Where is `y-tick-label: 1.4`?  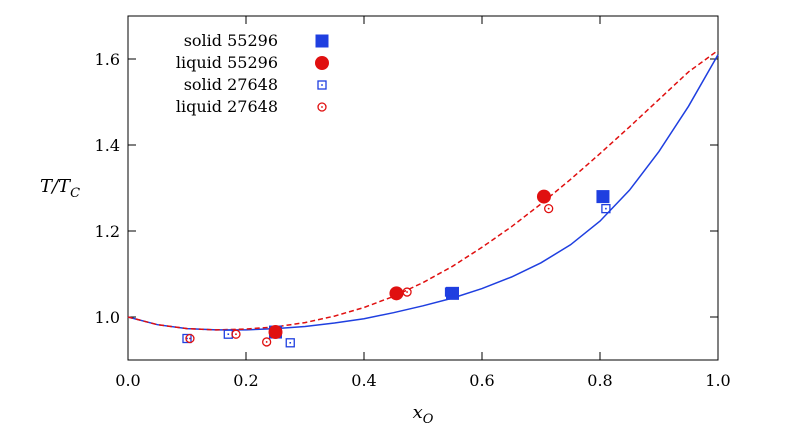 y-tick-label: 1.4 is located at coordinates (107, 145).